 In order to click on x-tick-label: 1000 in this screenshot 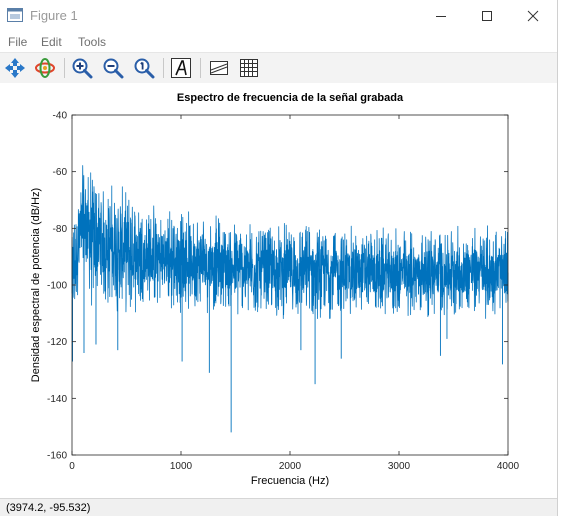, I will do `click(181, 466)`.